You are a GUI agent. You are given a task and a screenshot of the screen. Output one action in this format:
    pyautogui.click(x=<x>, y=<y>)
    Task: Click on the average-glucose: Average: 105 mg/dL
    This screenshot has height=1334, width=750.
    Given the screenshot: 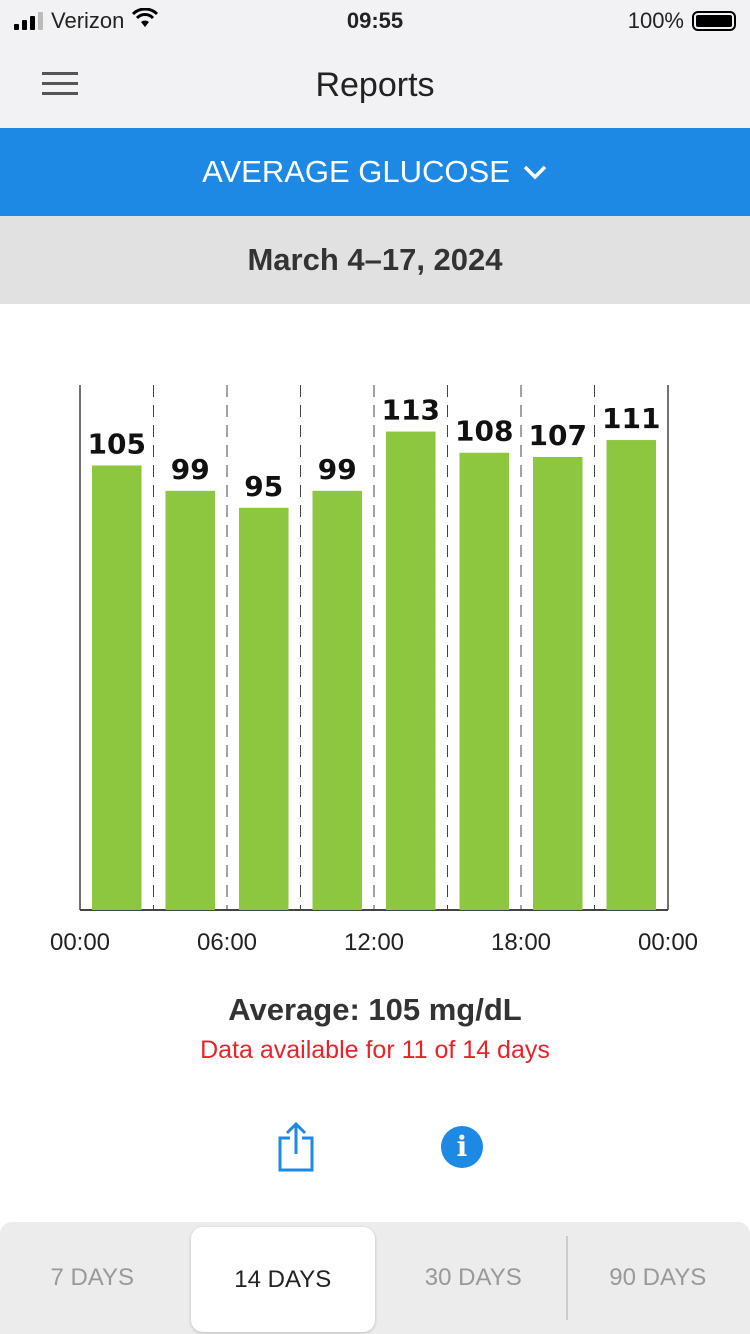 What is the action you would take?
    pyautogui.click(x=375, y=1009)
    